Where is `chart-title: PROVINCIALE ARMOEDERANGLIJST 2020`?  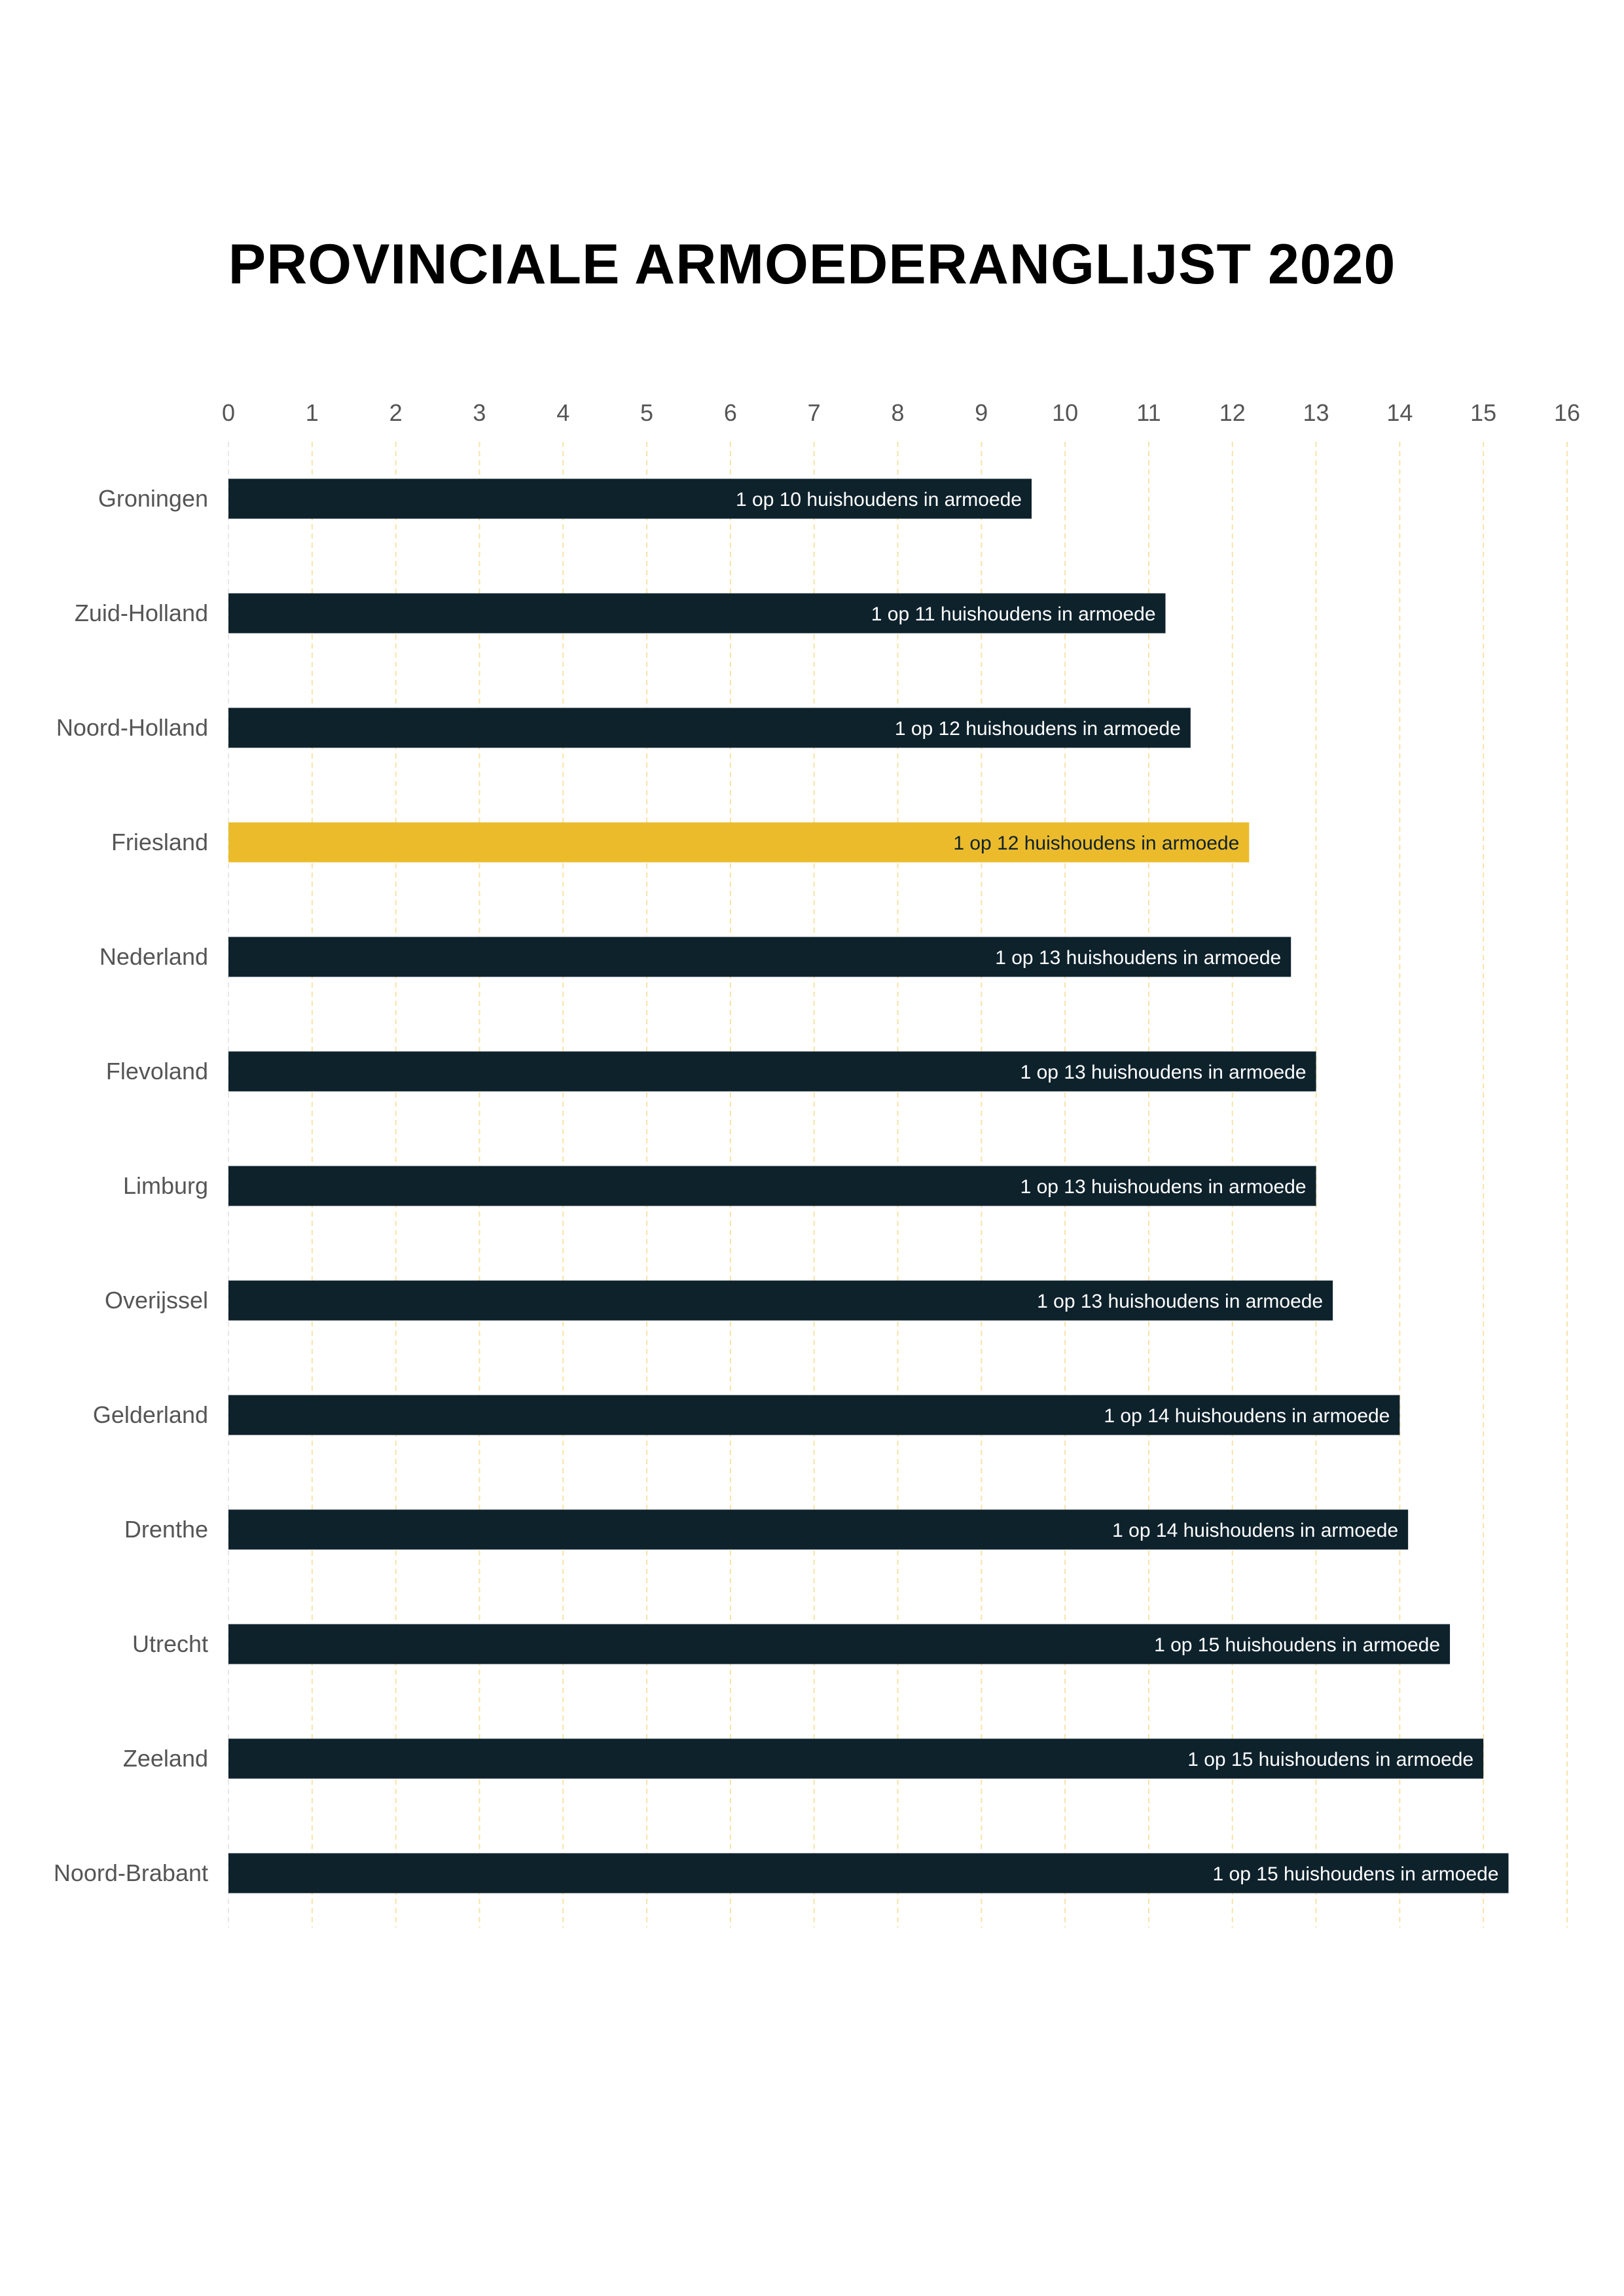 chart-title: PROVINCIALE ARMOEDERANGLIJST 2020 is located at coordinates (812, 264).